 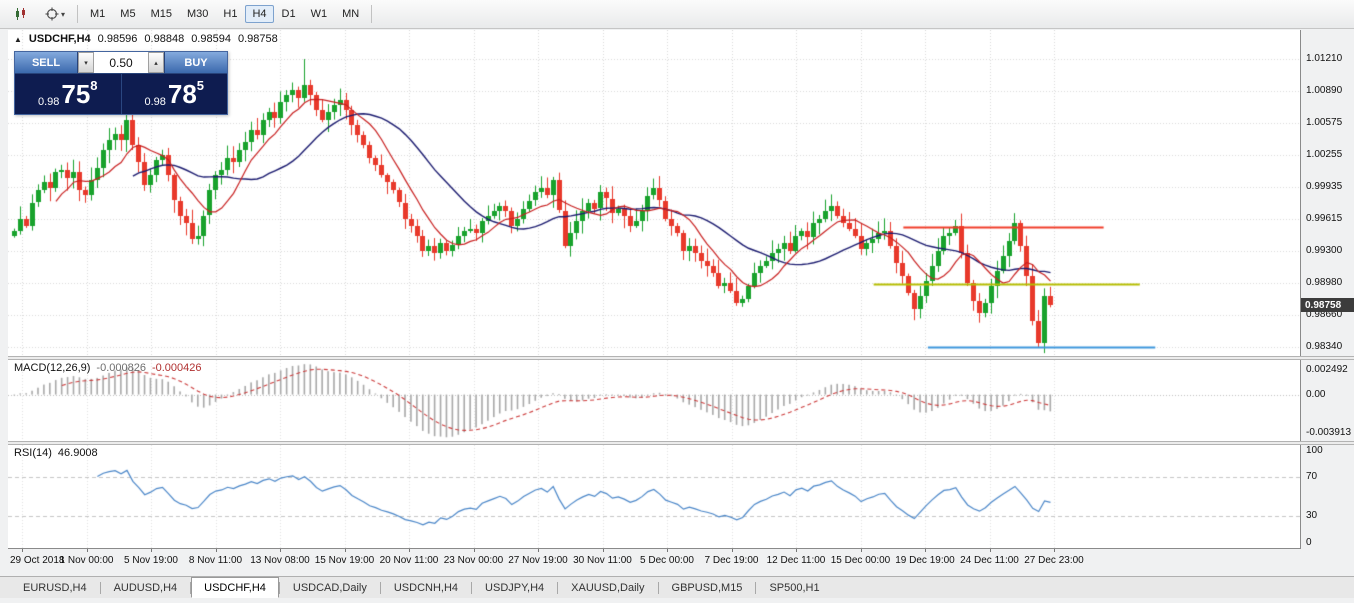 I want to click on sell-price-button: 0.98 75 8, so click(x=68, y=94).